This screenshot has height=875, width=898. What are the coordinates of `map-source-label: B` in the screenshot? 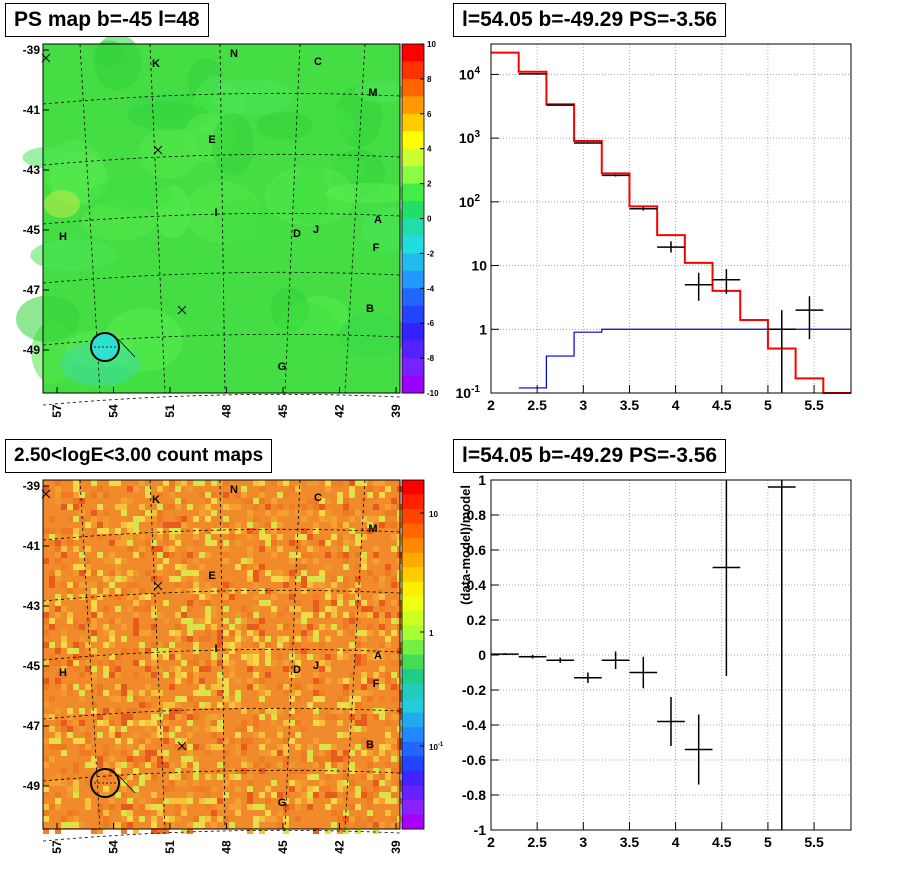 It's located at (370, 745).